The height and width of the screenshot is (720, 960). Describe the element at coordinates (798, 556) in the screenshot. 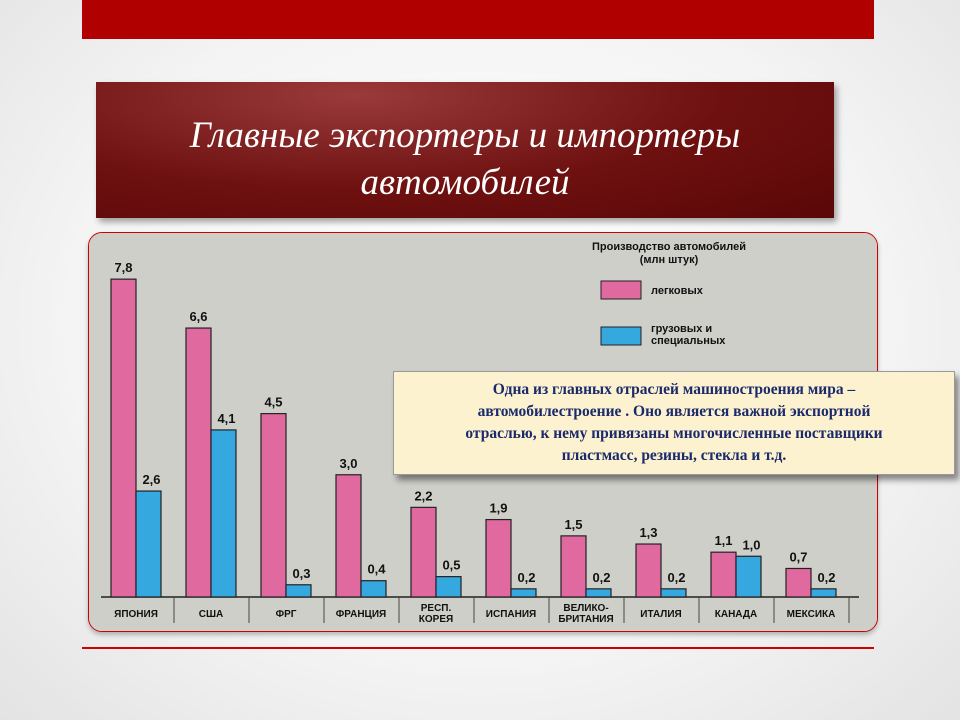

I see `value-label-passenger: 0,7` at that location.